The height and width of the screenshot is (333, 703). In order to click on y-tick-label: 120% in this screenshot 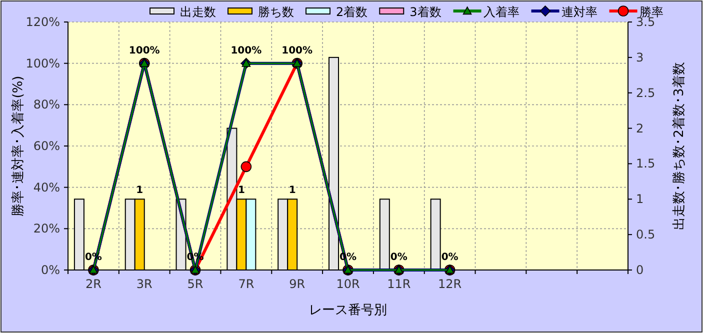, I will do `click(43, 22)`.